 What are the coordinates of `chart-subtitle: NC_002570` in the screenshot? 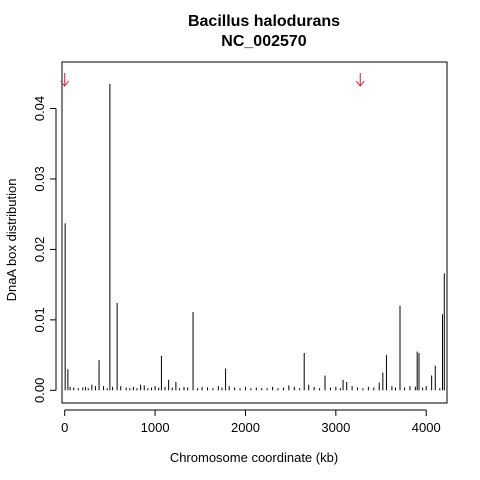 It's located at (264, 41).